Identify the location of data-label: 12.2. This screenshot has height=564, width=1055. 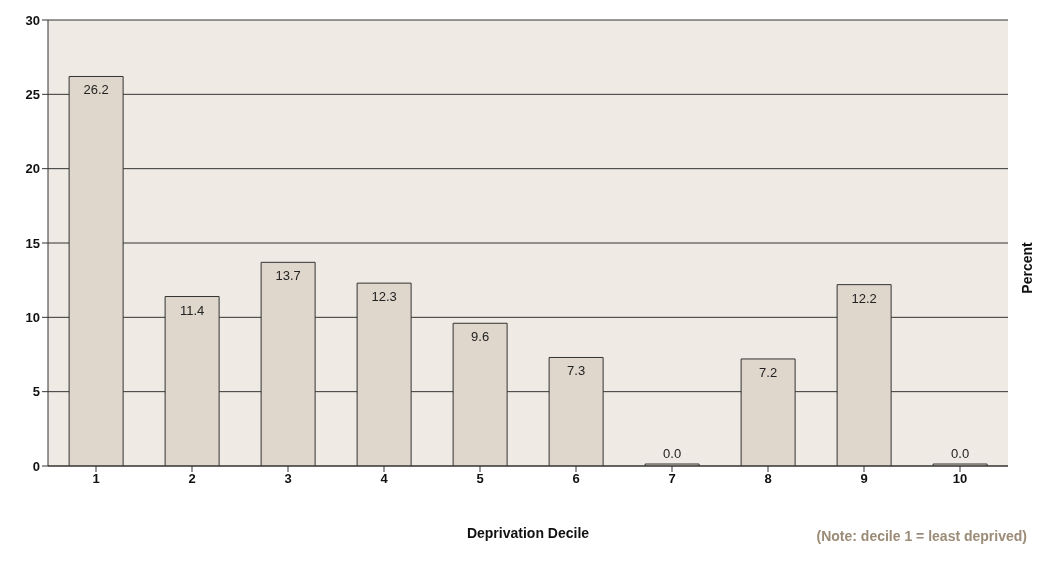
(864, 298).